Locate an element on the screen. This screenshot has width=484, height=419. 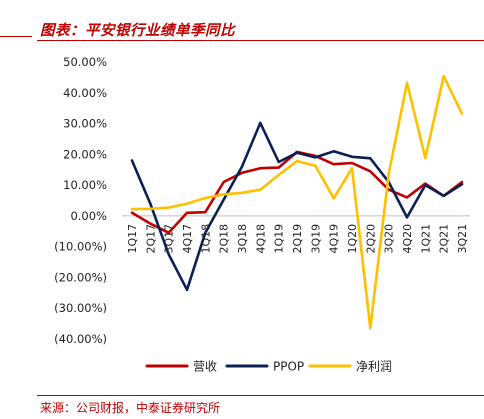
x-tick-label: 4Q18 is located at coordinates (260, 239).